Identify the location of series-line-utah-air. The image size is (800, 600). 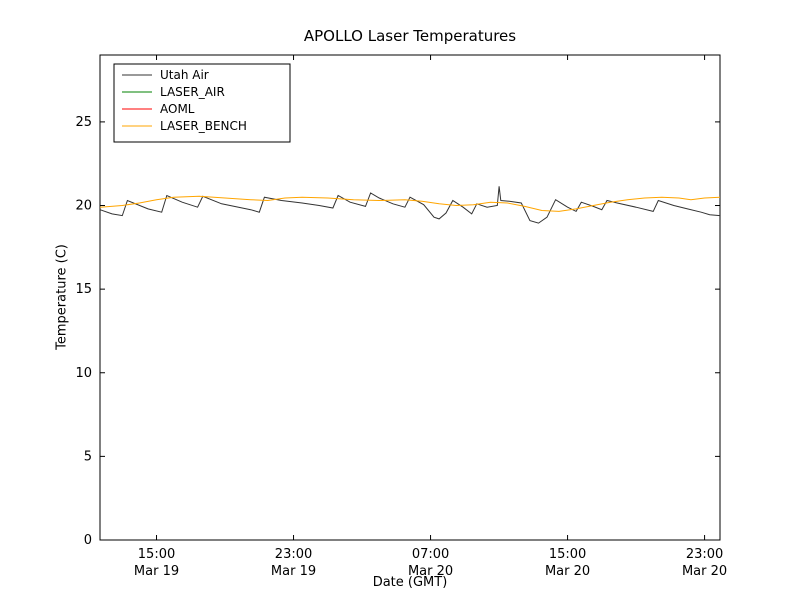
(410, 205).